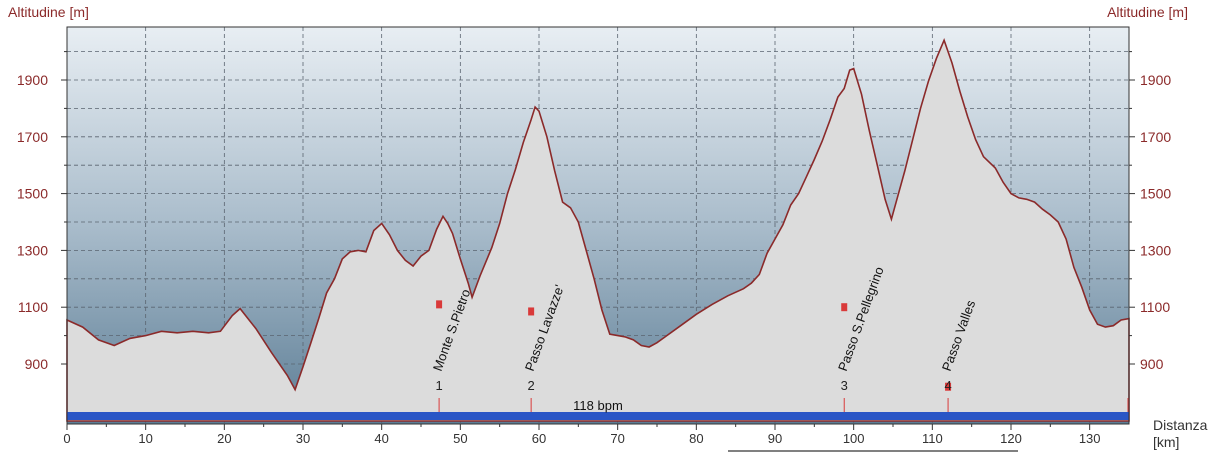 The width and height of the screenshot is (1220, 454). What do you see at coordinates (1090, 438) in the screenshot?
I see `x-tick-label: 130` at bounding box center [1090, 438].